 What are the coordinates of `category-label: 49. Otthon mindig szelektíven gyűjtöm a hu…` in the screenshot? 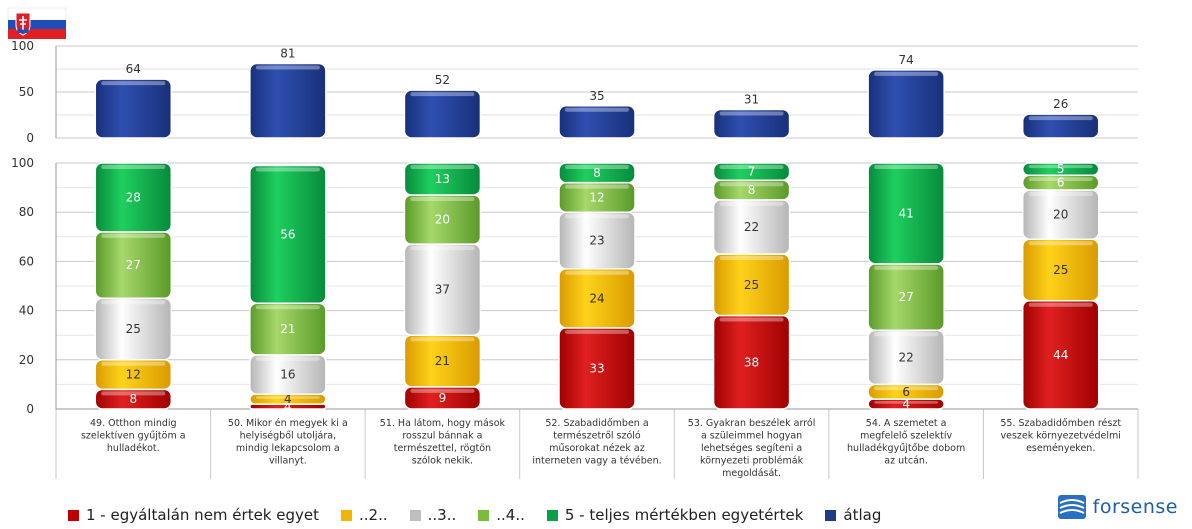 It's located at (133, 436).